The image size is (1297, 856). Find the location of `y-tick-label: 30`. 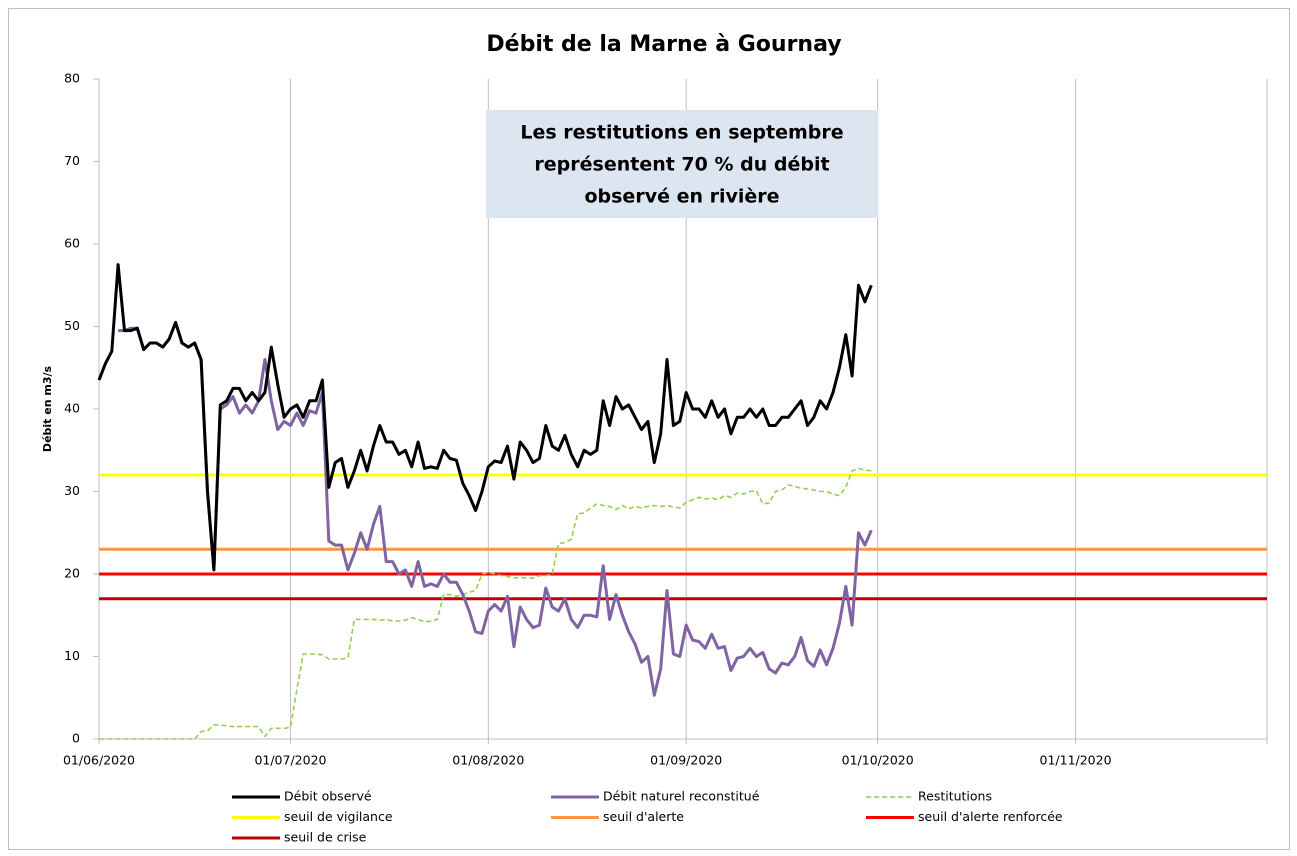

y-tick-label: 30 is located at coordinates (72, 490).